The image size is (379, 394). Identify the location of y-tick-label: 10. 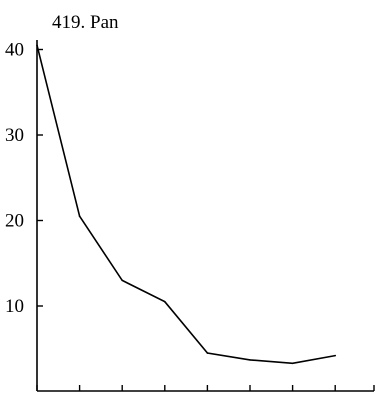
(14, 306).